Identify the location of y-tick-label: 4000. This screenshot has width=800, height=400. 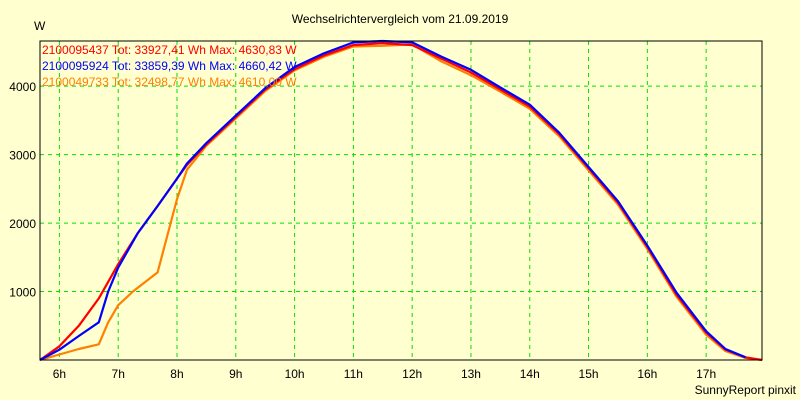
(22, 87).